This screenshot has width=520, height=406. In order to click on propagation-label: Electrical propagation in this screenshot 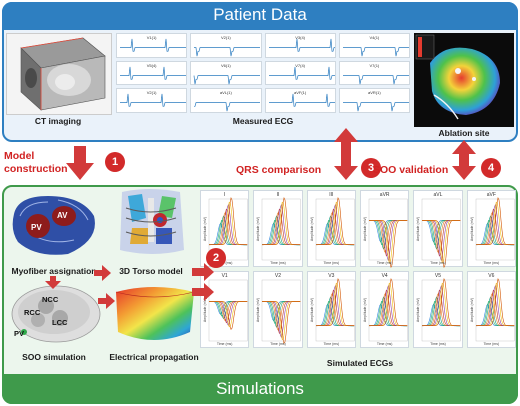, I will do `click(154, 357)`.